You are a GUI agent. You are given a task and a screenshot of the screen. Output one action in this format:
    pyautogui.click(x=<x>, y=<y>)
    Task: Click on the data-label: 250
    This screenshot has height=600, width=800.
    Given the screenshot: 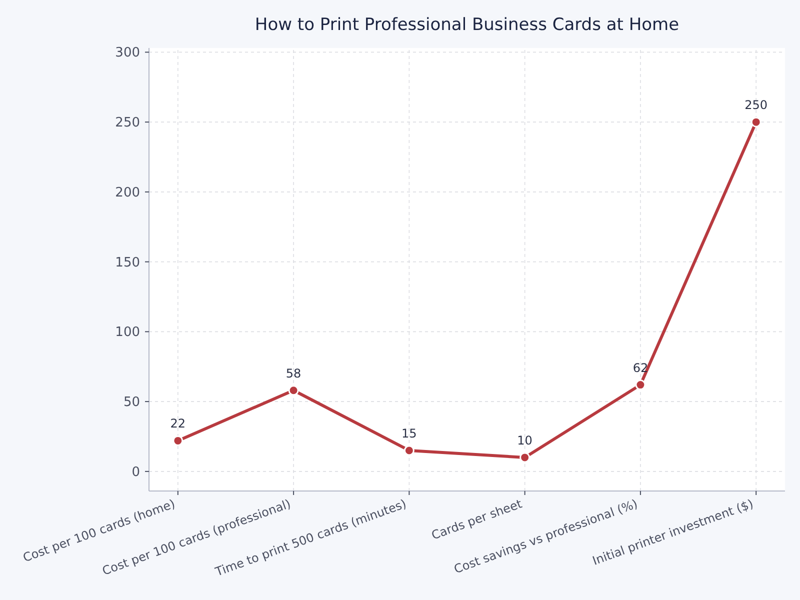 What is the action you would take?
    pyautogui.click(x=756, y=105)
    